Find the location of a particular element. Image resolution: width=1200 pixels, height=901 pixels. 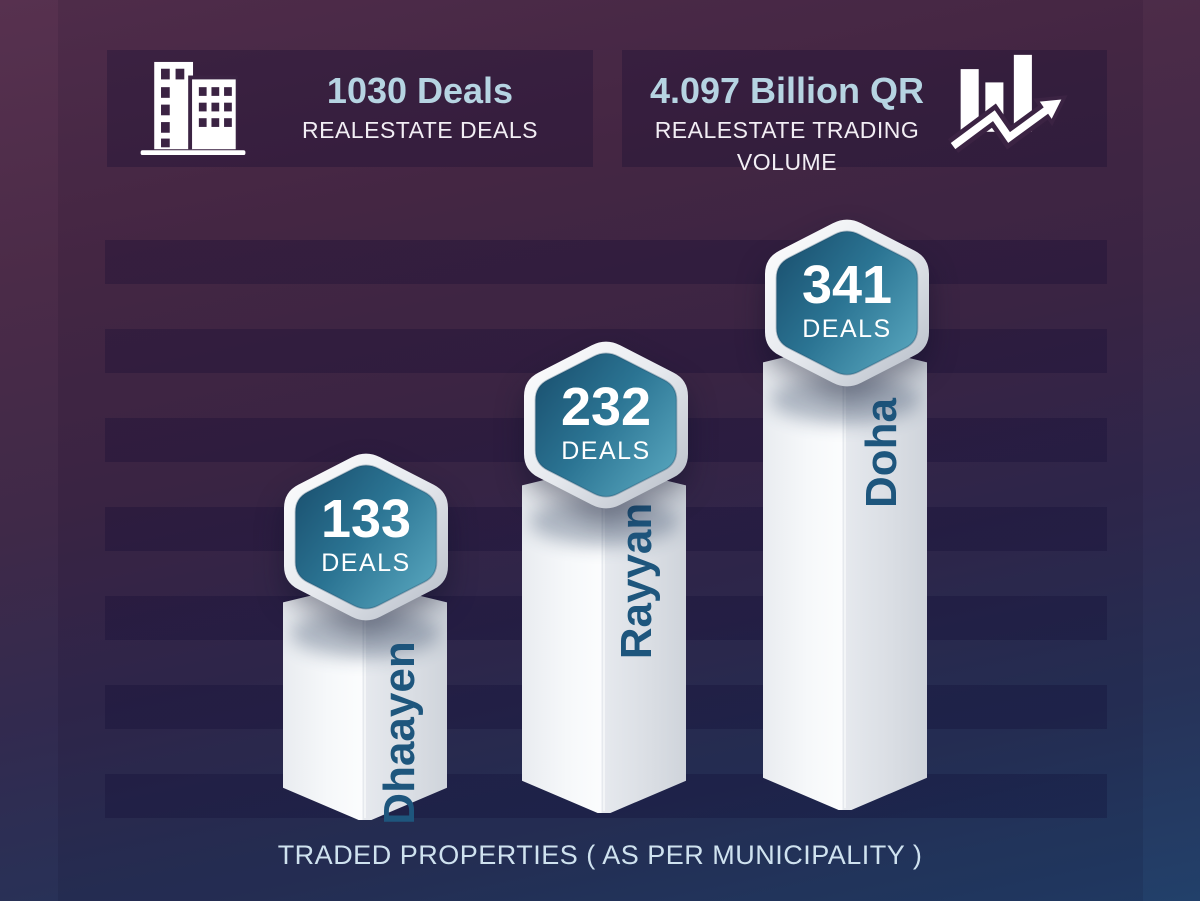

growth-chart-icon is located at coordinates (1008, 103).